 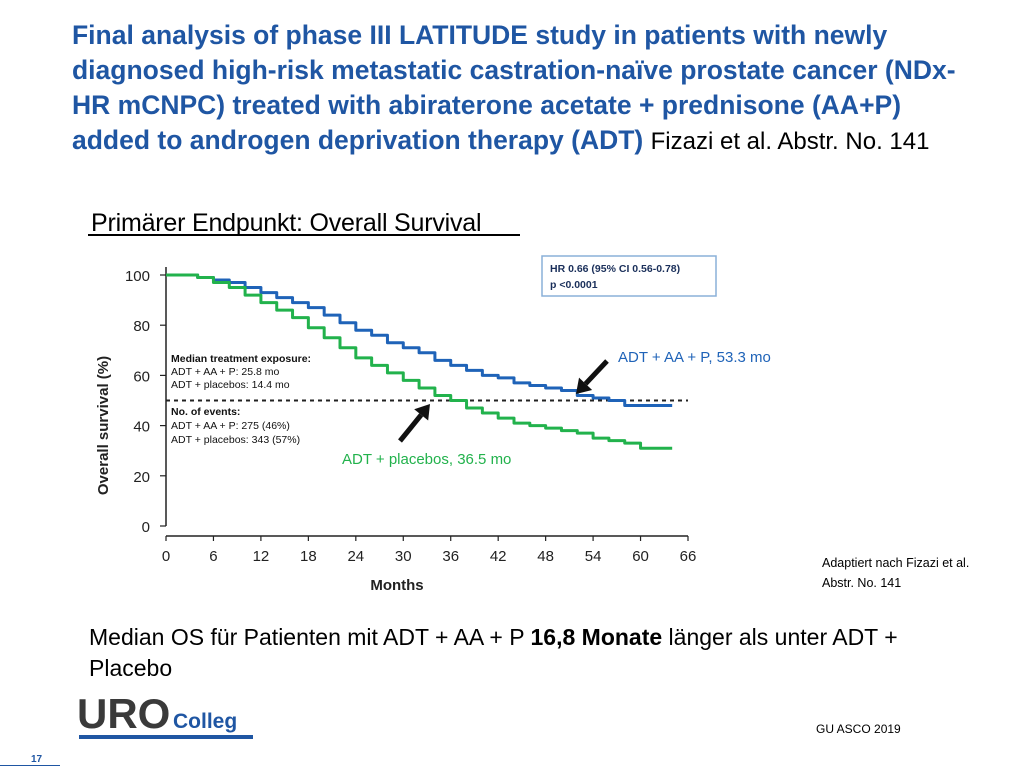 What do you see at coordinates (146, 527) in the screenshot?
I see `y-tick-label: 0` at bounding box center [146, 527].